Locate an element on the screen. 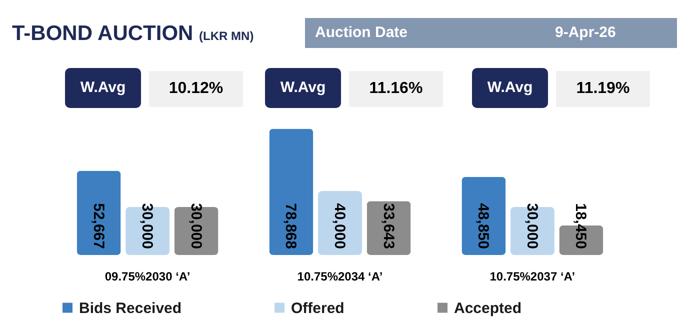 Image resolution: width=700 pixels, height=328 pixels. text: Auction Date is located at coordinates (361, 32).